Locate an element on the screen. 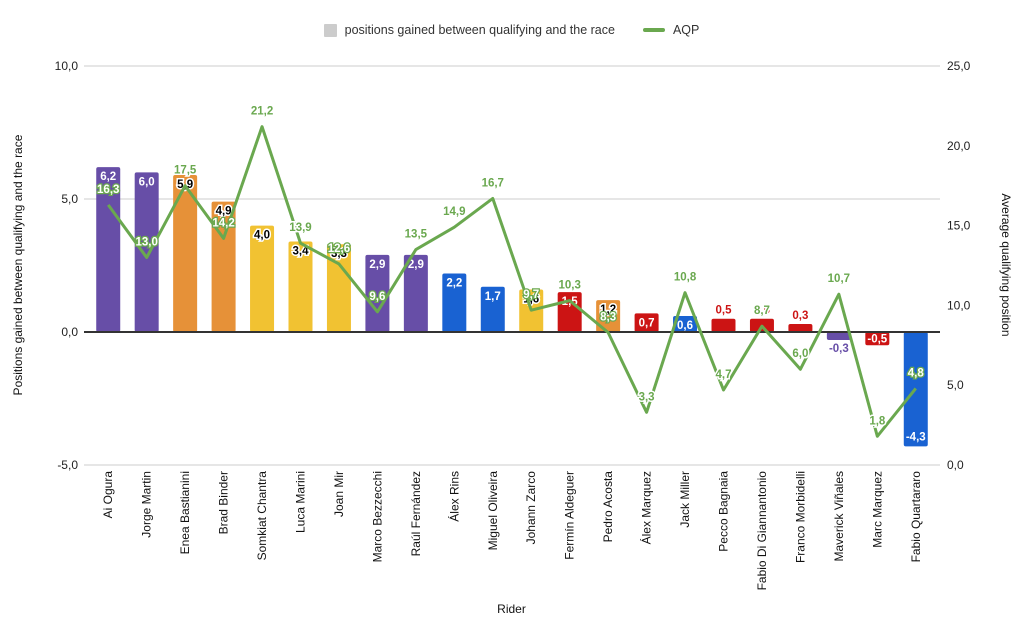 This screenshot has height=639, width=1023. bar-value-label: 4,0 is located at coordinates (262, 236).